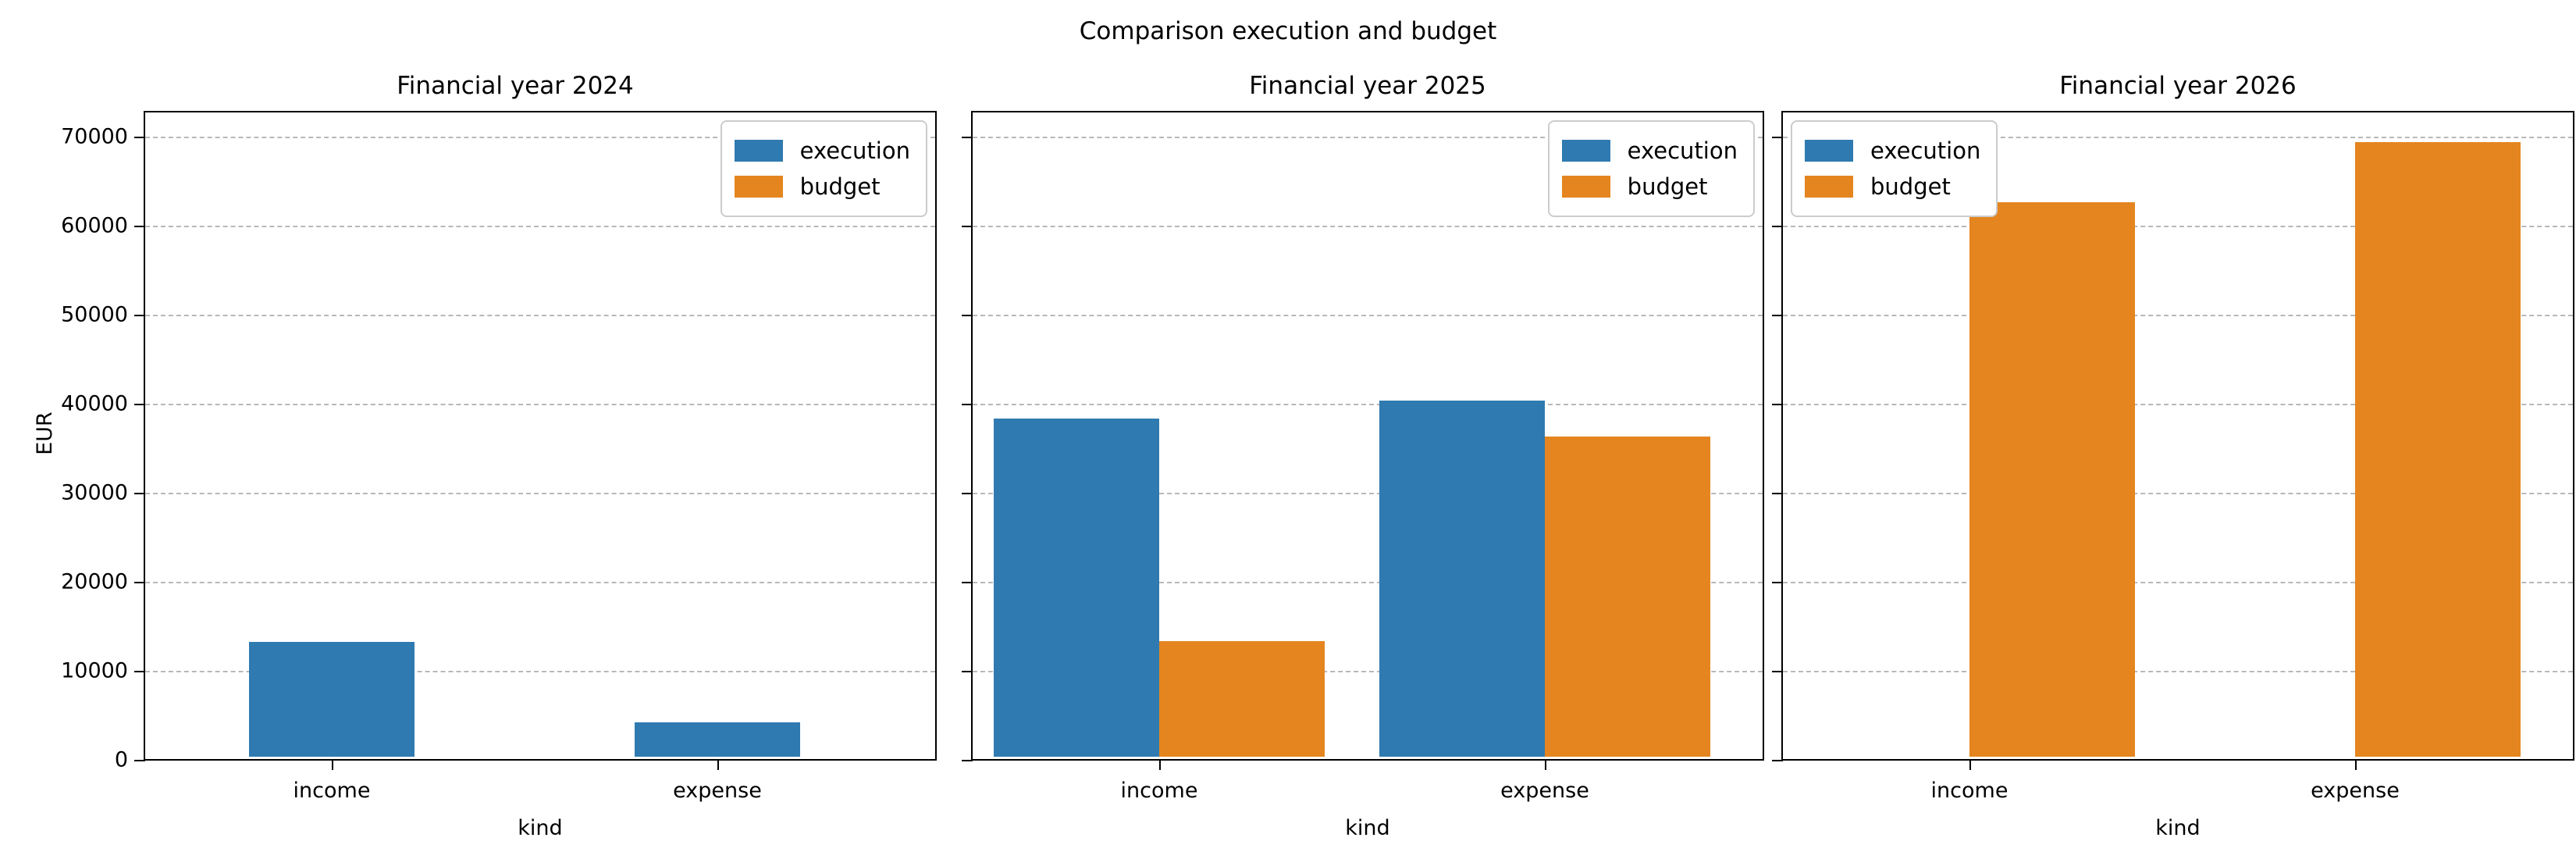  I want to click on figure-suptitle: Comparison execution and budget, so click(1288, 31).